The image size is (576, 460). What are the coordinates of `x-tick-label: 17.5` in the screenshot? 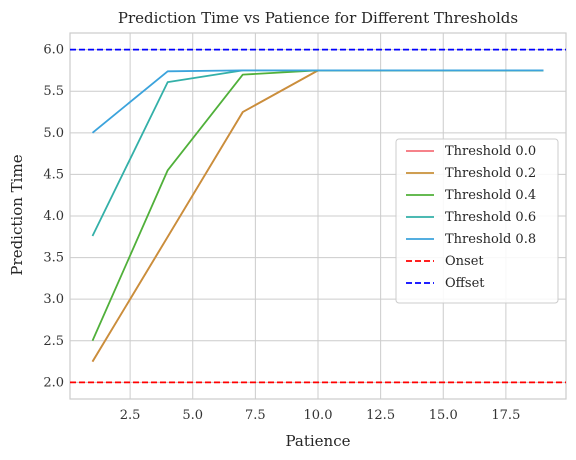 It's located at (505, 415).